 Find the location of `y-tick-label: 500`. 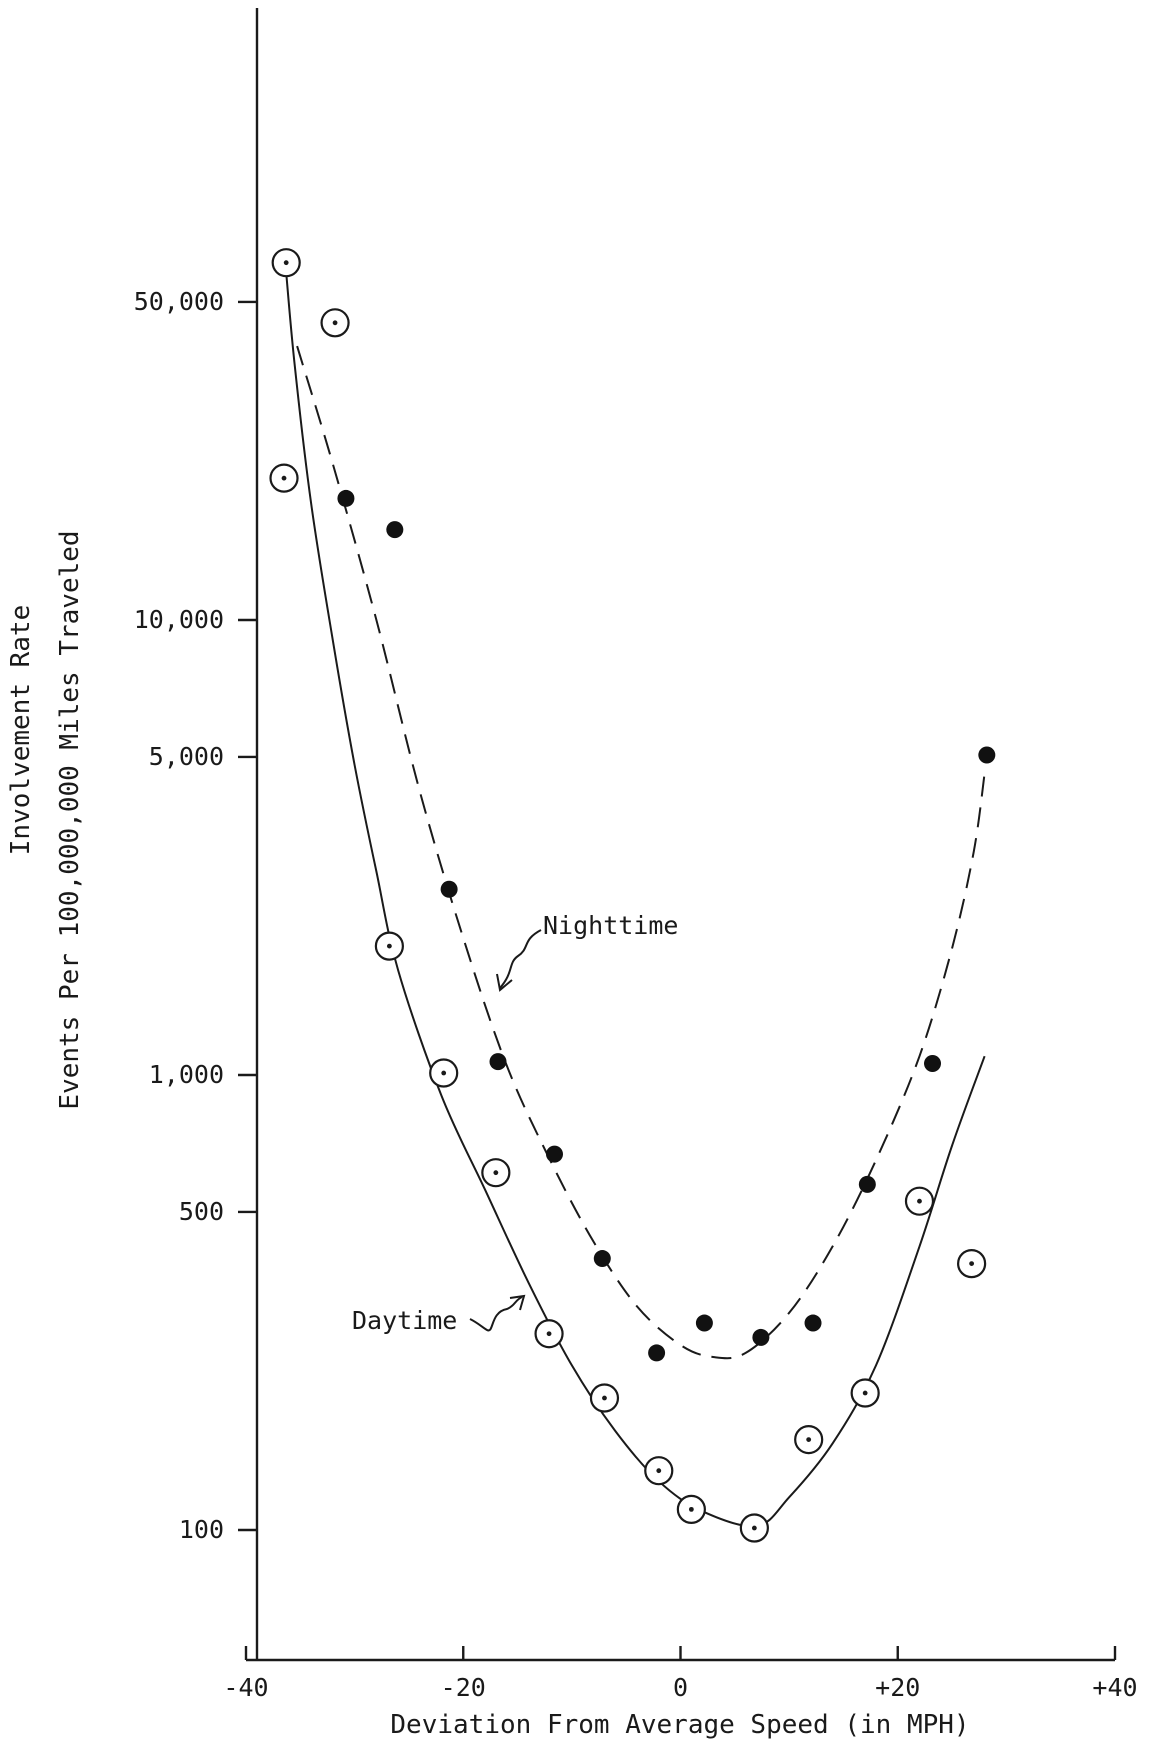

y-tick-label: 500 is located at coordinates (201, 1211).